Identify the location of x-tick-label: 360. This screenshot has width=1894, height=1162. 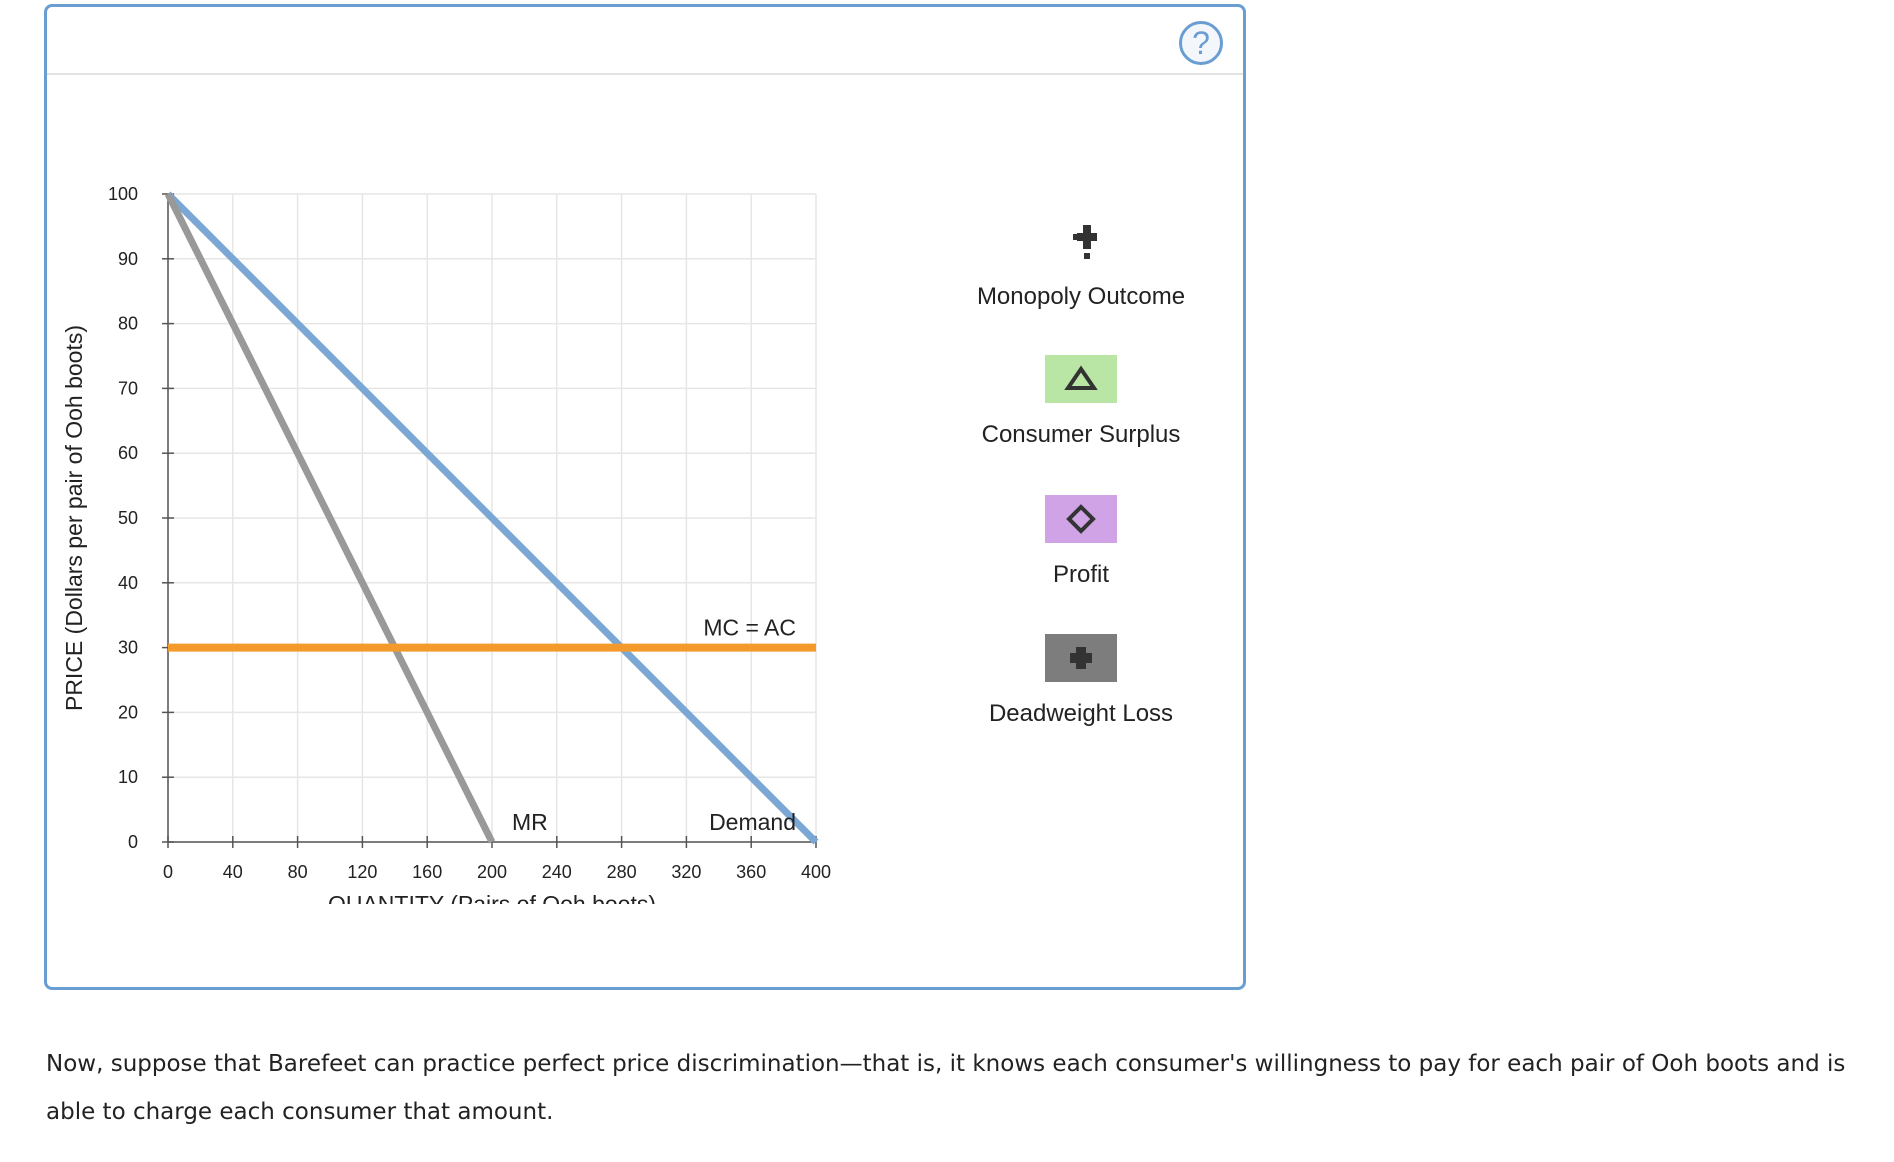
(751, 872).